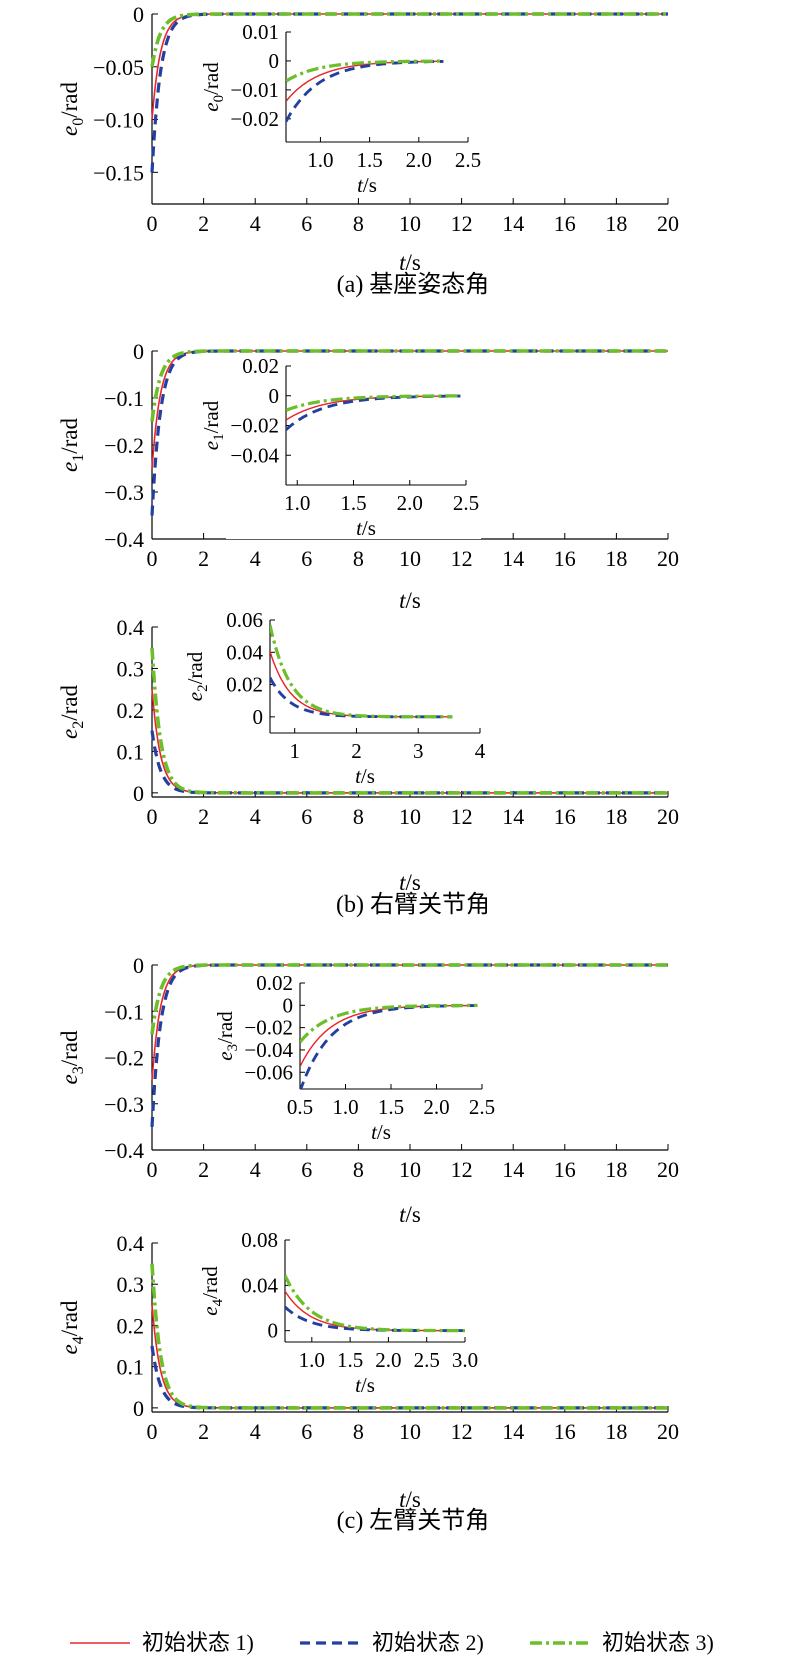 This screenshot has height=1671, width=800. What do you see at coordinates (118, 120) in the screenshot?
I see `y-tick-label: −0.10` at bounding box center [118, 120].